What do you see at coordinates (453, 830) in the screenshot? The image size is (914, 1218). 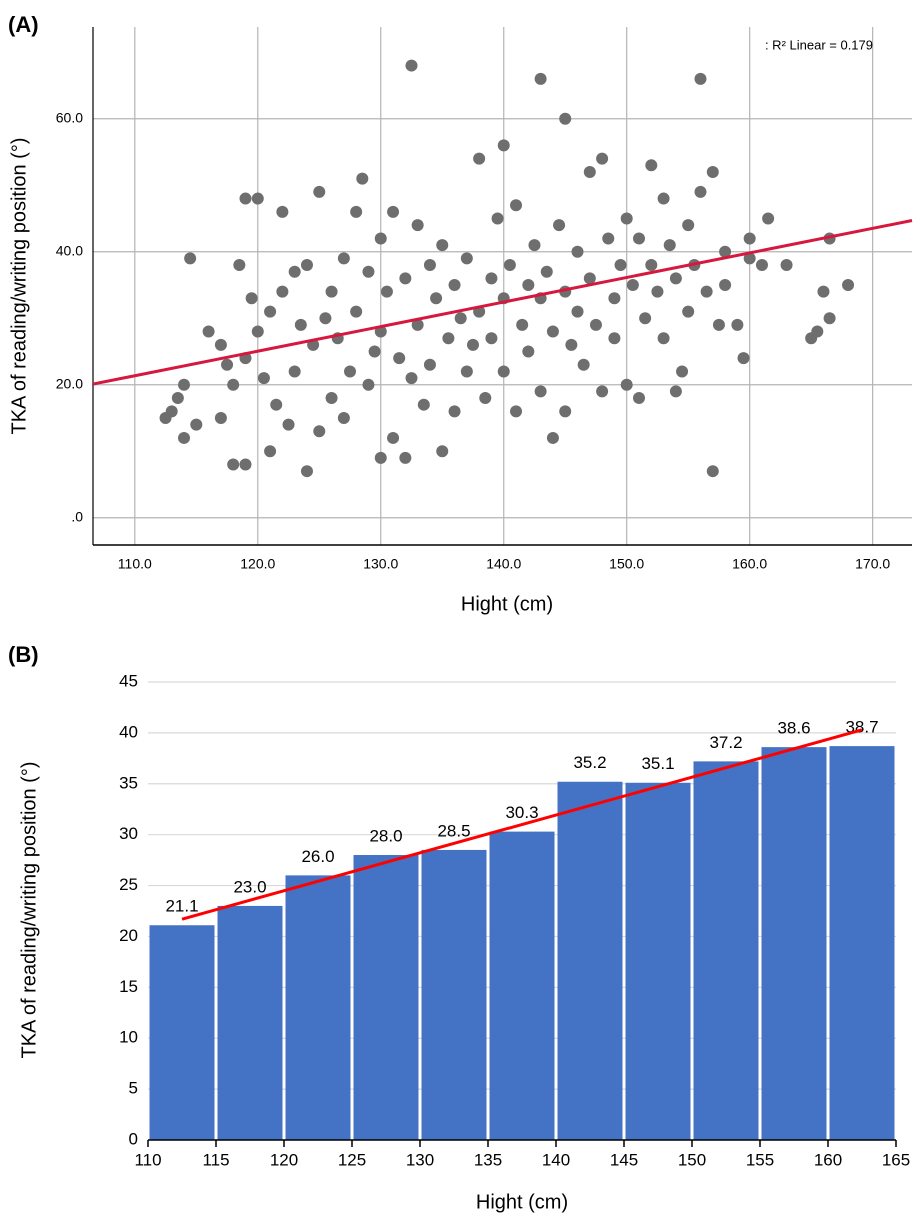 I see `value-label: 28.5` at bounding box center [453, 830].